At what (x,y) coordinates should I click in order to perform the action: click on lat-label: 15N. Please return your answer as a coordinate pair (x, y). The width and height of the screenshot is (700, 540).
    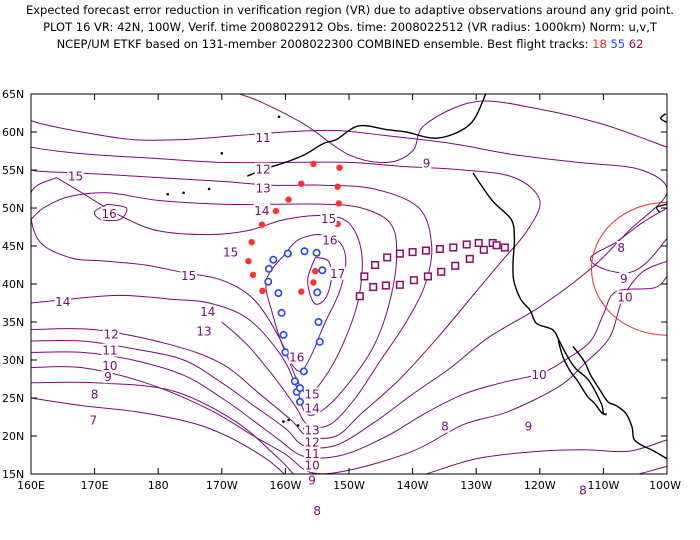
    Looking at the image, I should click on (13, 474).